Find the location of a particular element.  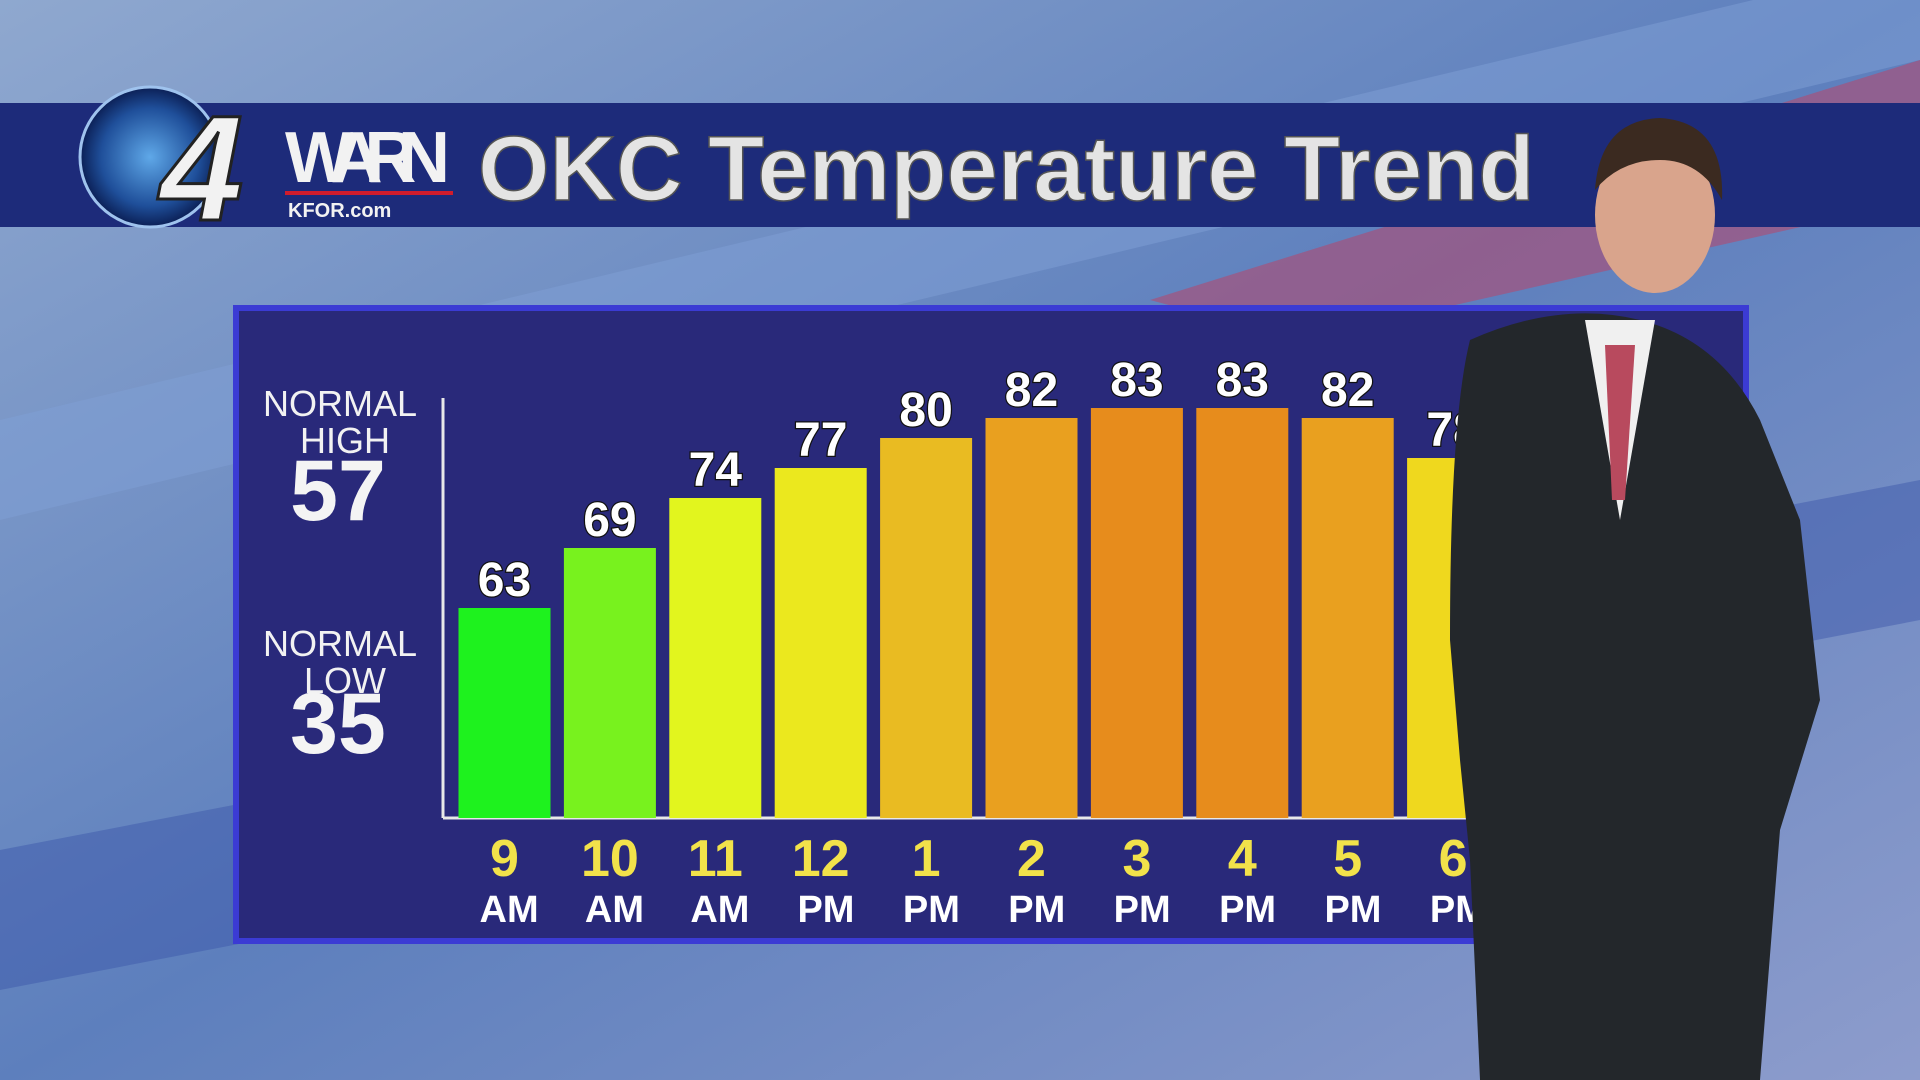

chart-title: OKC Temperature Trend is located at coordinates (1006, 169).